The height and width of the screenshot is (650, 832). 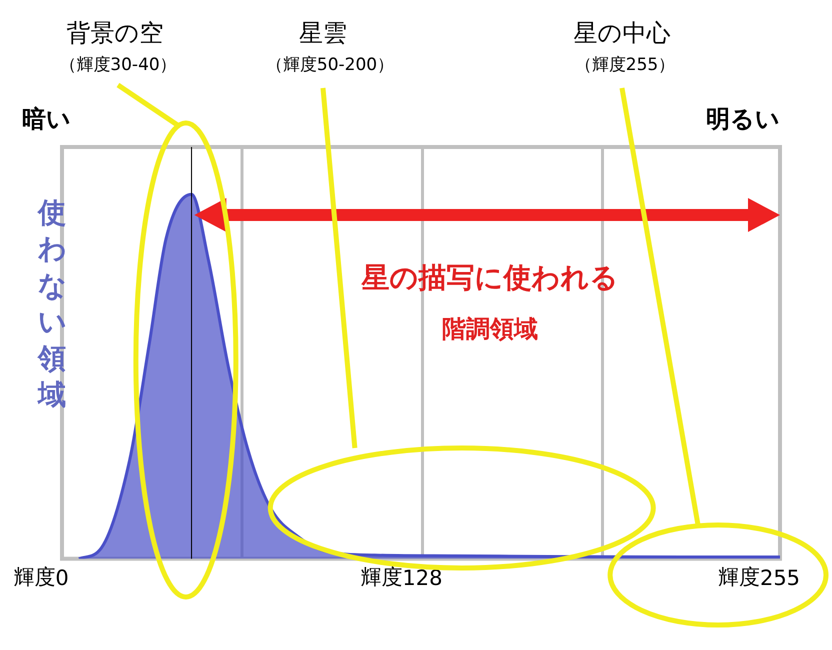 What do you see at coordinates (330, 65) in the screenshot?
I see `text: （輝度50-200）` at bounding box center [330, 65].